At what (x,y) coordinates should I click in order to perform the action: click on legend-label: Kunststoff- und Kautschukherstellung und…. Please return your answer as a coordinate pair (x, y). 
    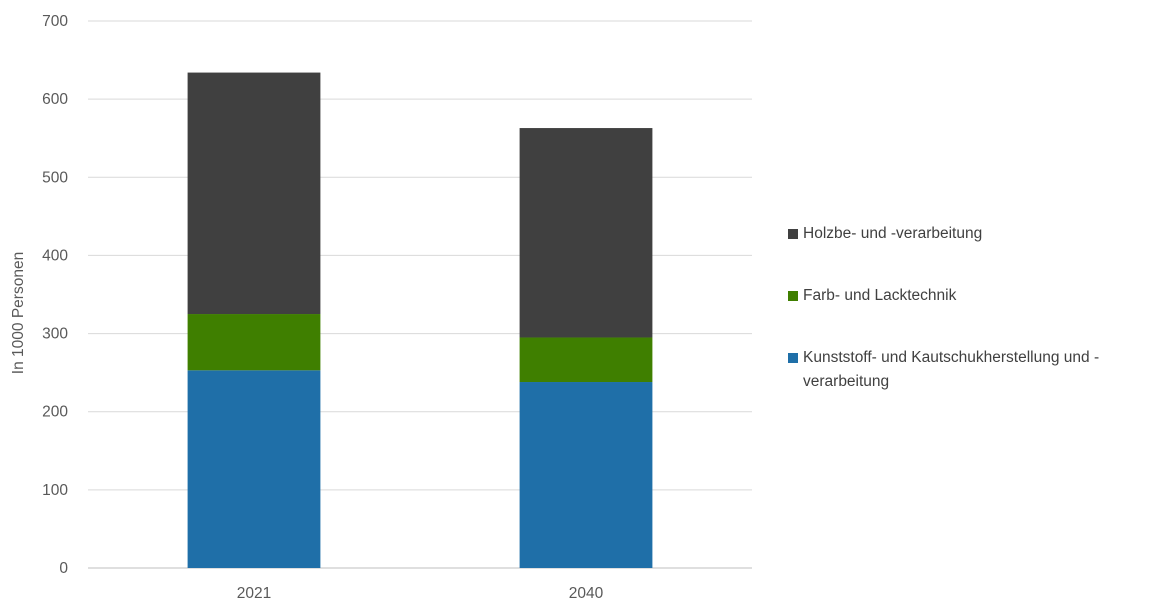
    Looking at the image, I should click on (951, 369).